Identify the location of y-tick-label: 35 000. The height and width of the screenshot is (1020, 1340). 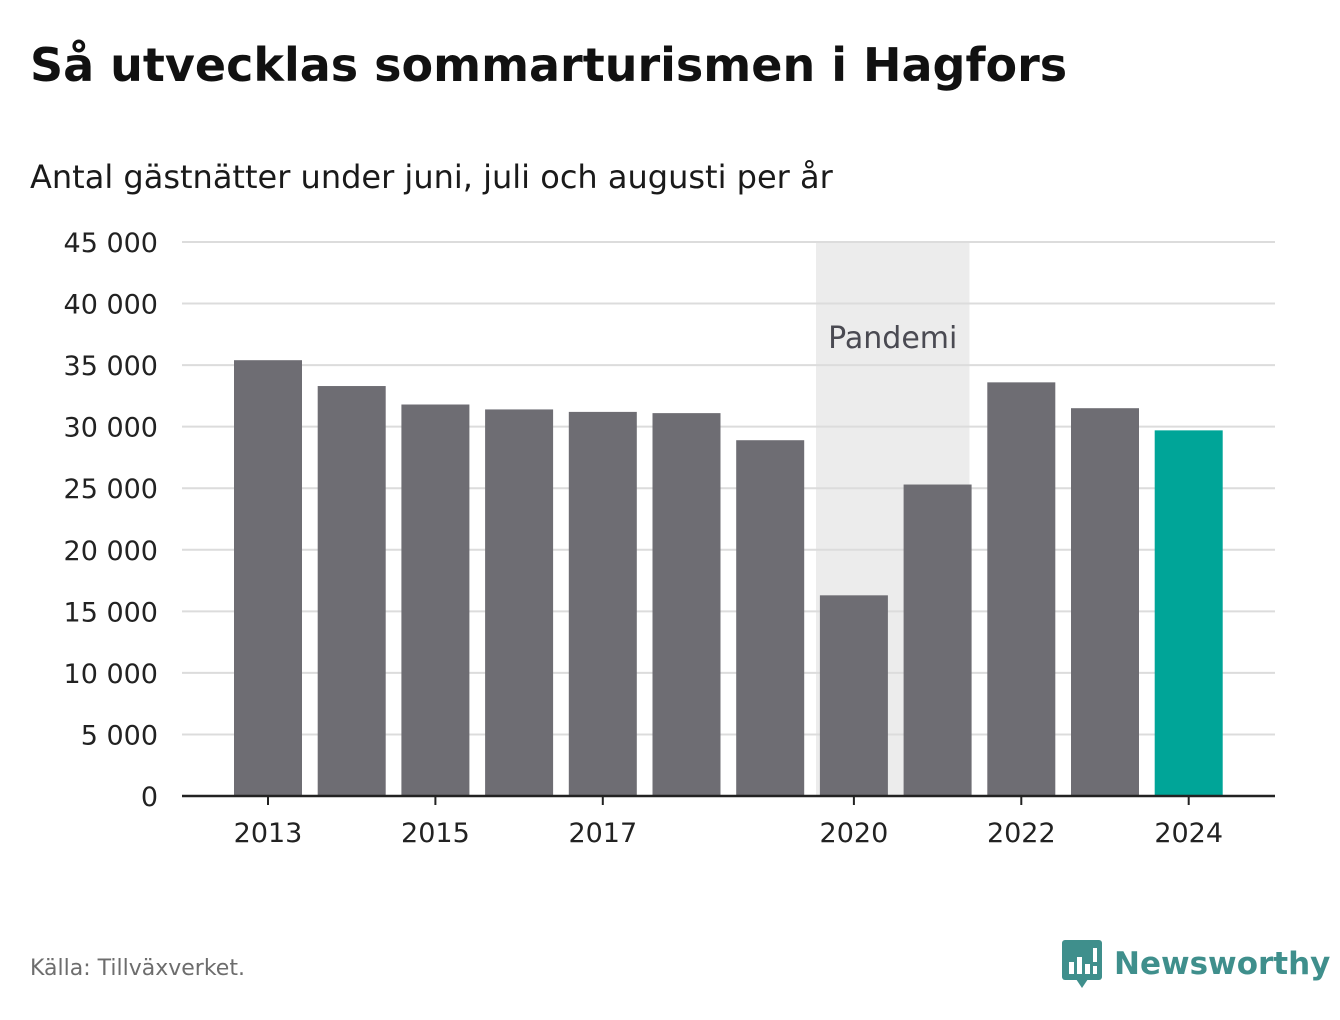
(111, 366).